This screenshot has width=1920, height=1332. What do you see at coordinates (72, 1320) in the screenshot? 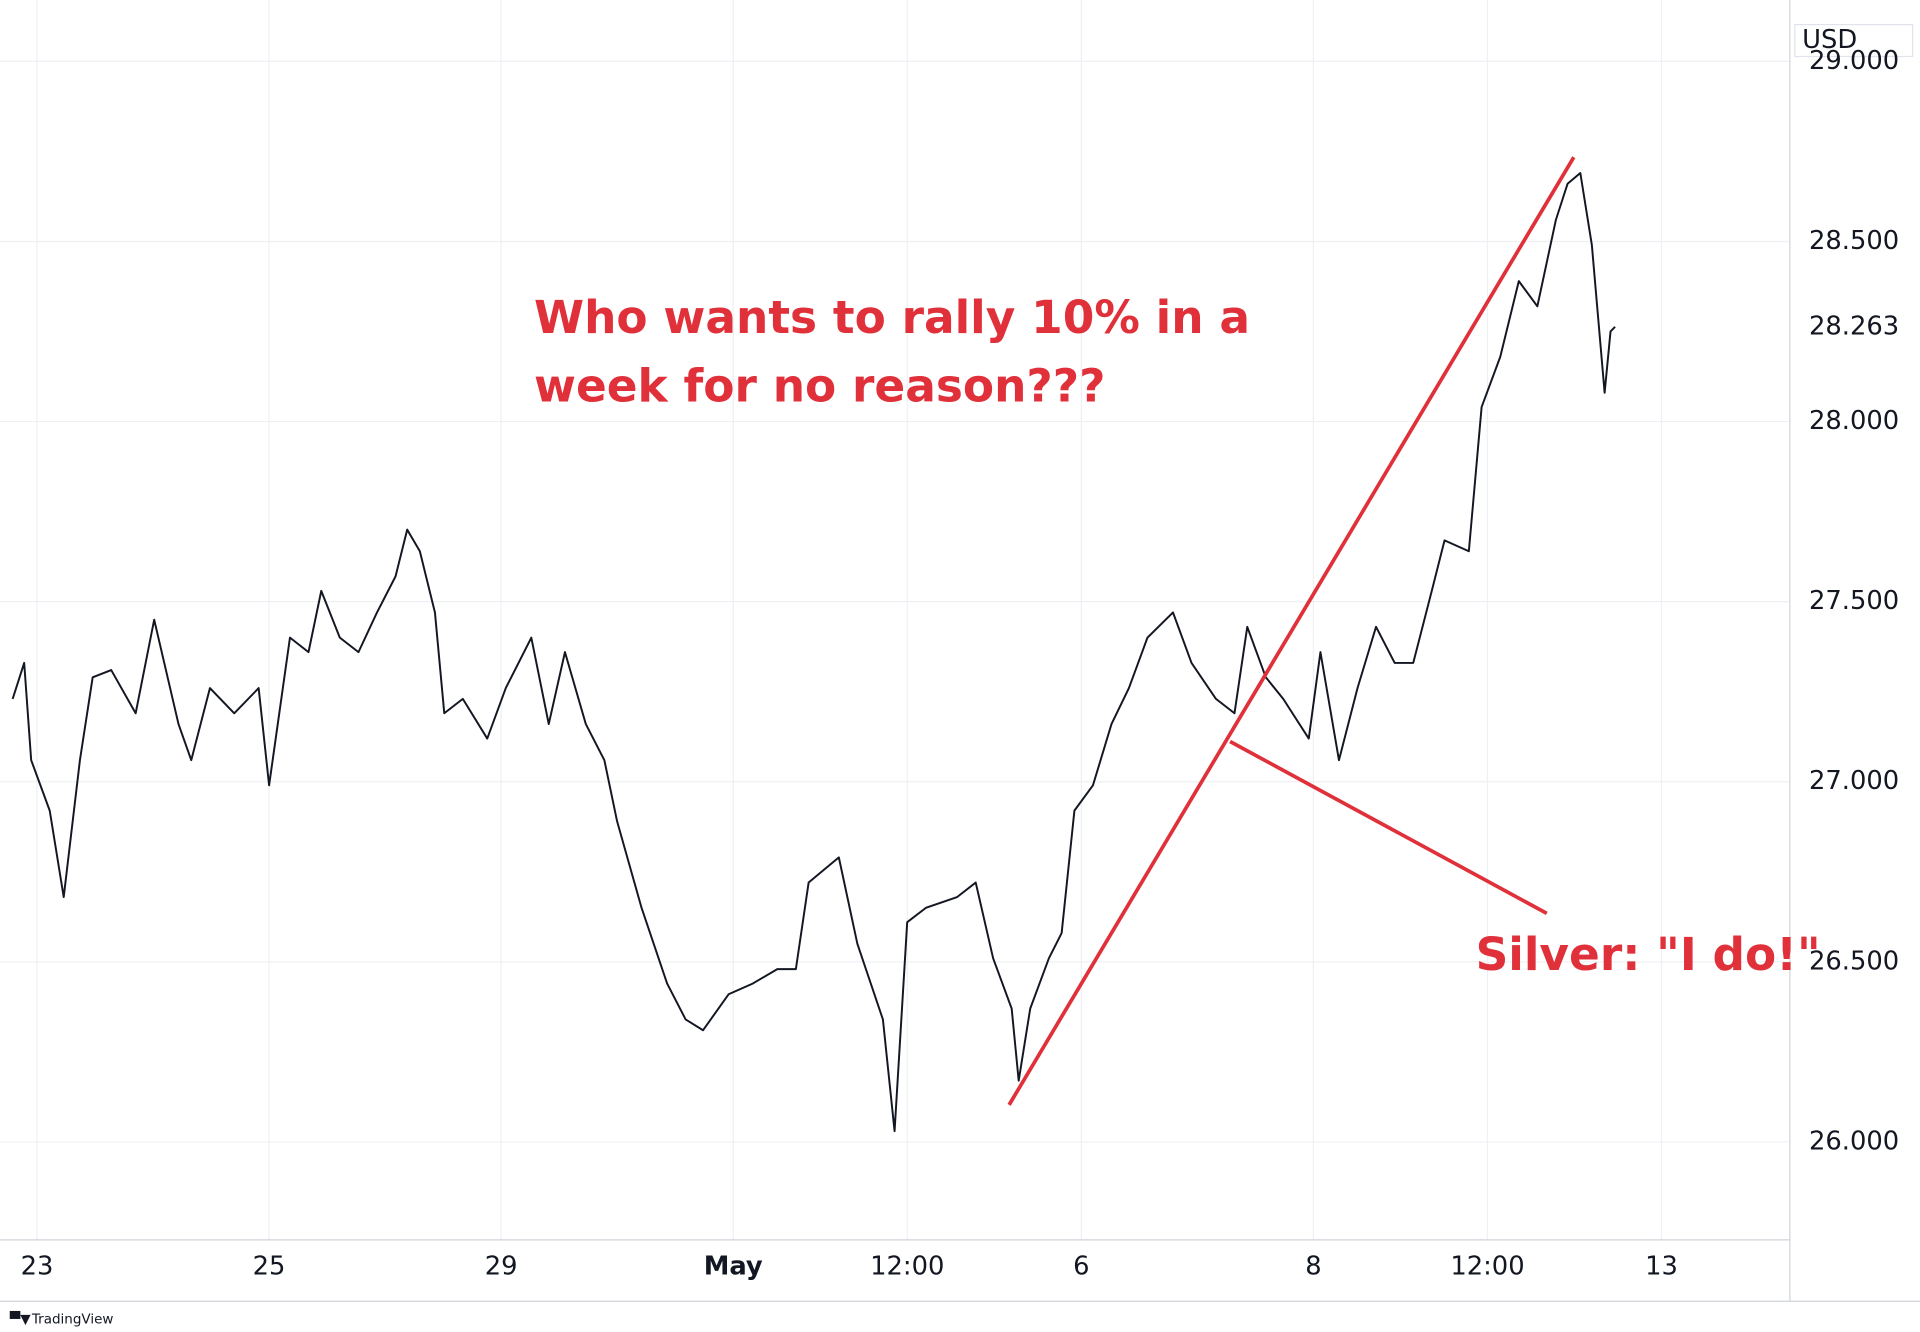
I see `brand: TradingView` at bounding box center [72, 1320].